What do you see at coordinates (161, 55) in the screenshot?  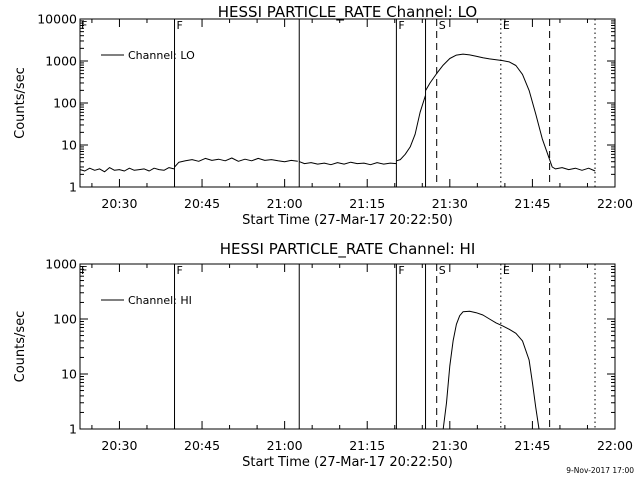 I see `legend-entry: Channel: LO` at bounding box center [161, 55].